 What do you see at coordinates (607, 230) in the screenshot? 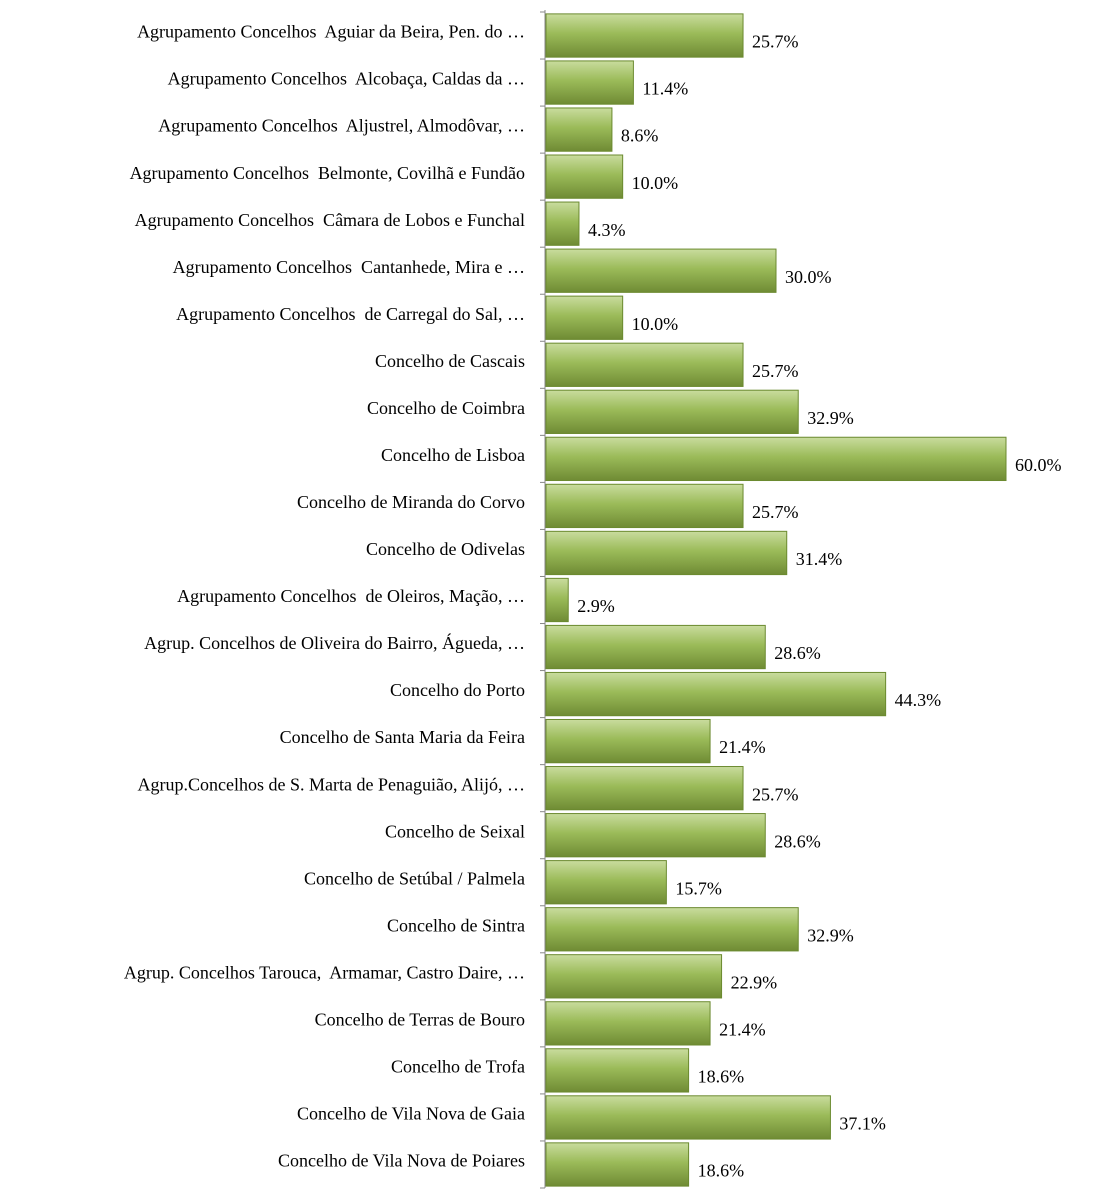
I see `value-label: 4.3%` at bounding box center [607, 230].